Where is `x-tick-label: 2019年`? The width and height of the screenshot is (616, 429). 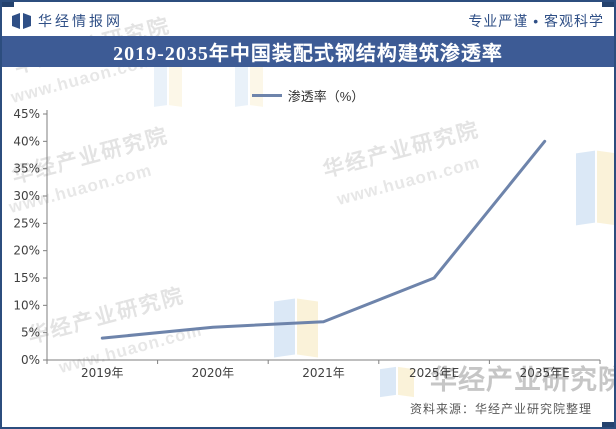
x-tick-label: 2019年 is located at coordinates (102, 373).